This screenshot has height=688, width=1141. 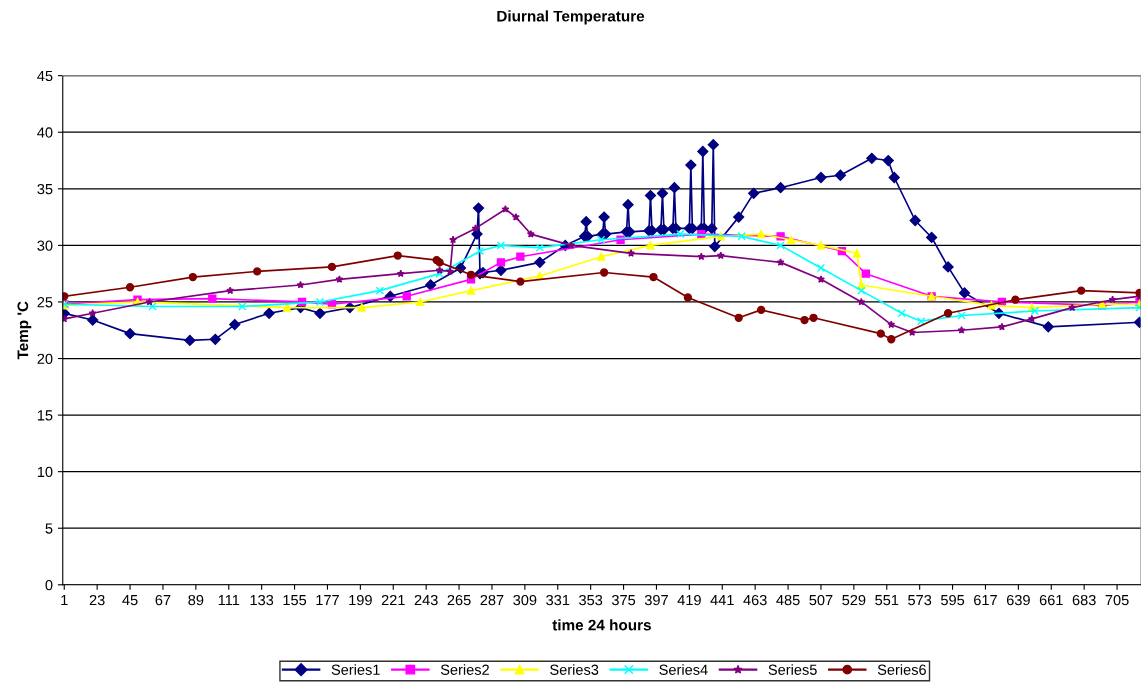 What do you see at coordinates (196, 600) in the screenshot?
I see `x-tick-label: 89` at bounding box center [196, 600].